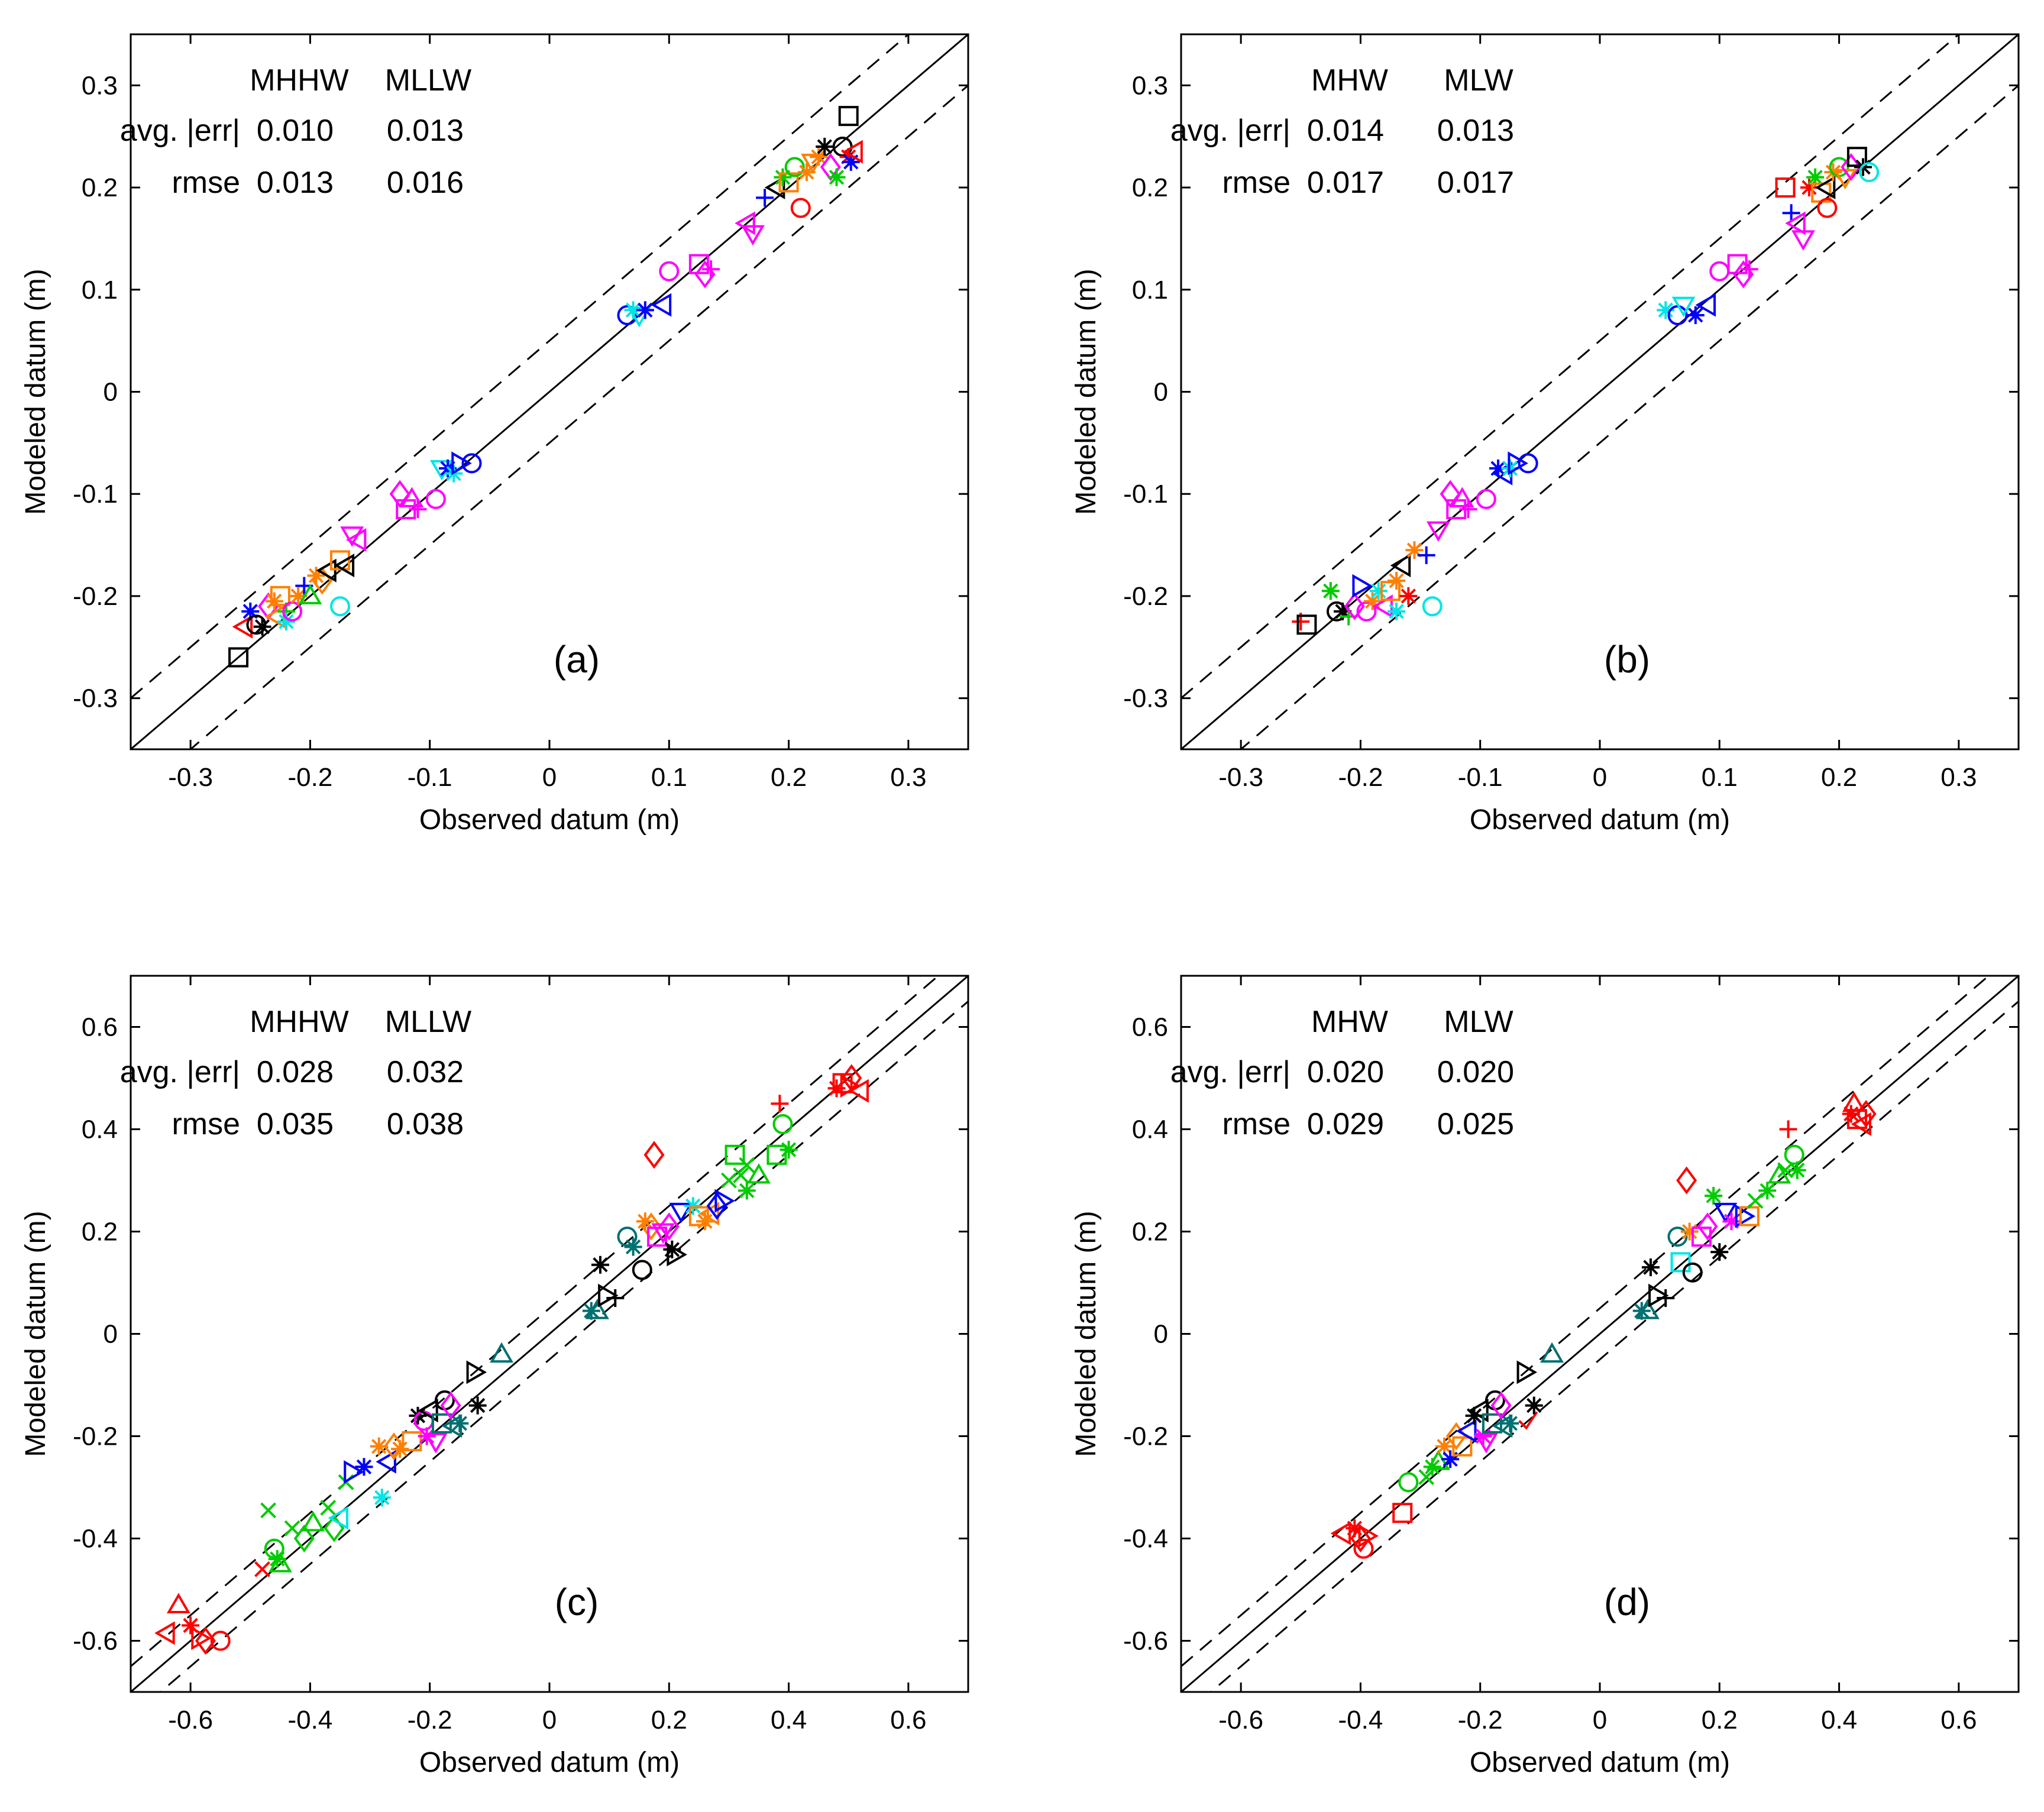 This screenshot has height=1812, width=2044. I want to click on data-points, so click(1586, 391).